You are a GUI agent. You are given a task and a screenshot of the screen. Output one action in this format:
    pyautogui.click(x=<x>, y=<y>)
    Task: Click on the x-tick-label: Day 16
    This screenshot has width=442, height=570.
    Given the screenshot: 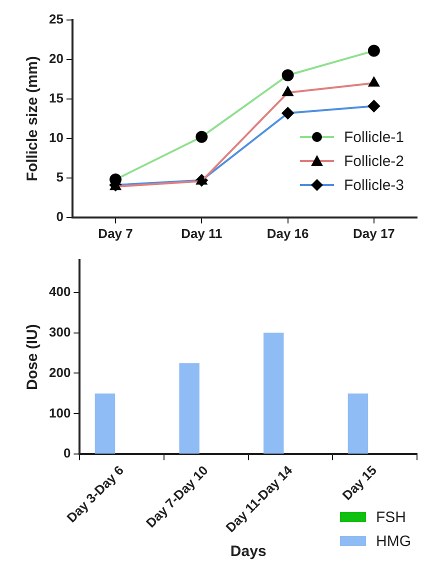 What is the action you would take?
    pyautogui.click(x=287, y=233)
    